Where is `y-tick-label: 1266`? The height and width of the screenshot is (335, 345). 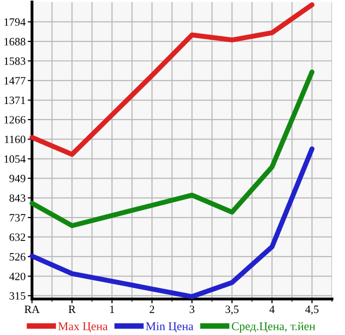 y-tick-label: 1266 is located at coordinates (15, 120).